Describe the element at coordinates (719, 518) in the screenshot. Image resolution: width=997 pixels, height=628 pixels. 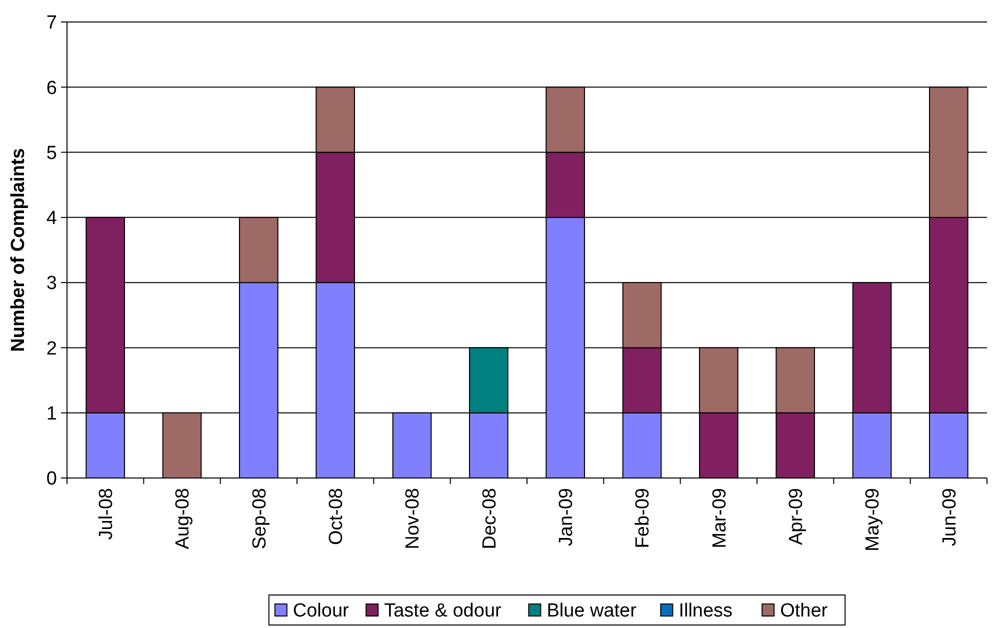
I see `x-tick-label: Mar-09` at that location.